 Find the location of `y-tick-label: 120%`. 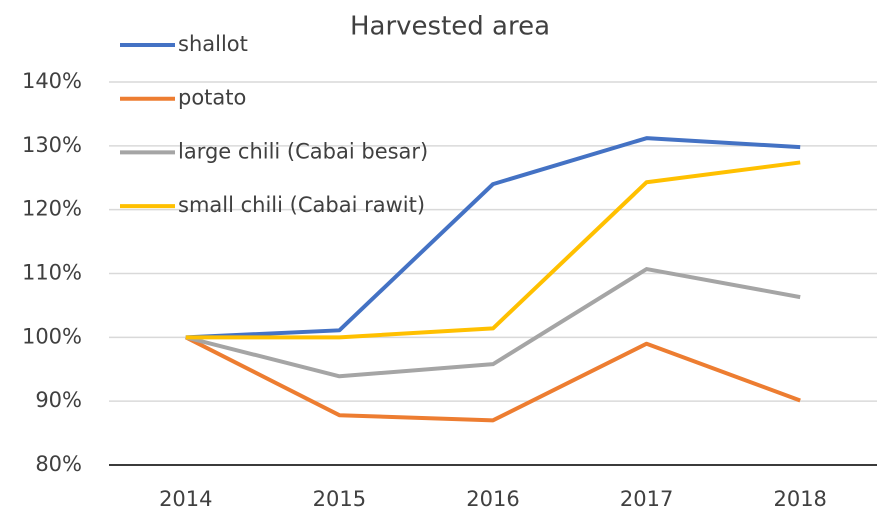

y-tick-label: 120% is located at coordinates (52, 209).